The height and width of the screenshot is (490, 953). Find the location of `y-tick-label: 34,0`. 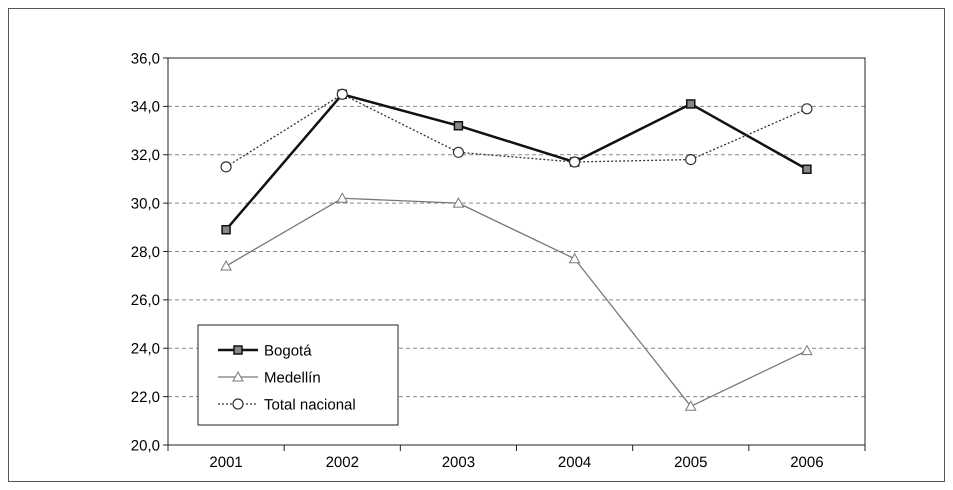

y-tick-label: 34,0 is located at coordinates (145, 107).